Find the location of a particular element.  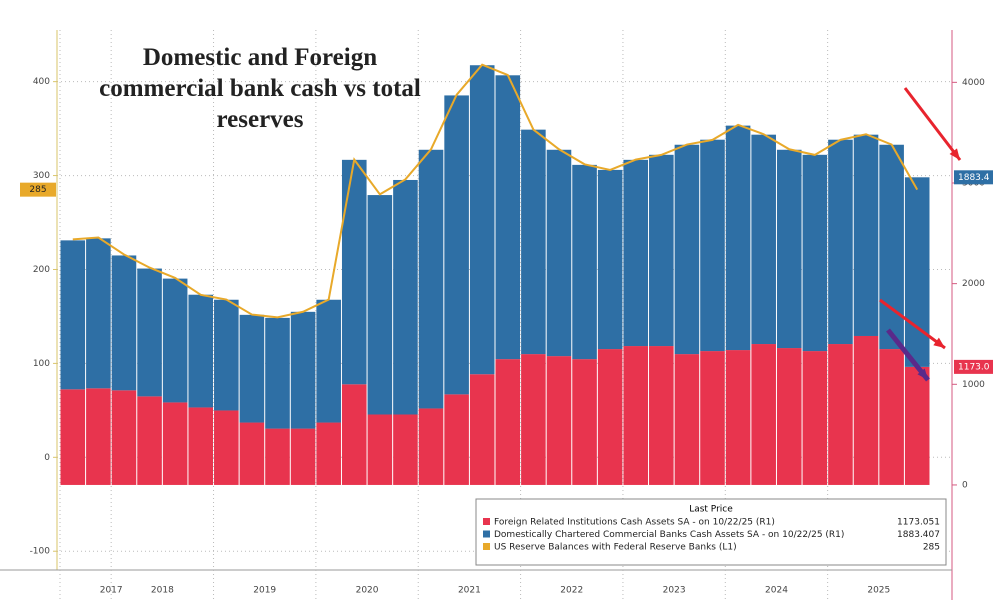

legend-box is located at coordinates (711, 532).